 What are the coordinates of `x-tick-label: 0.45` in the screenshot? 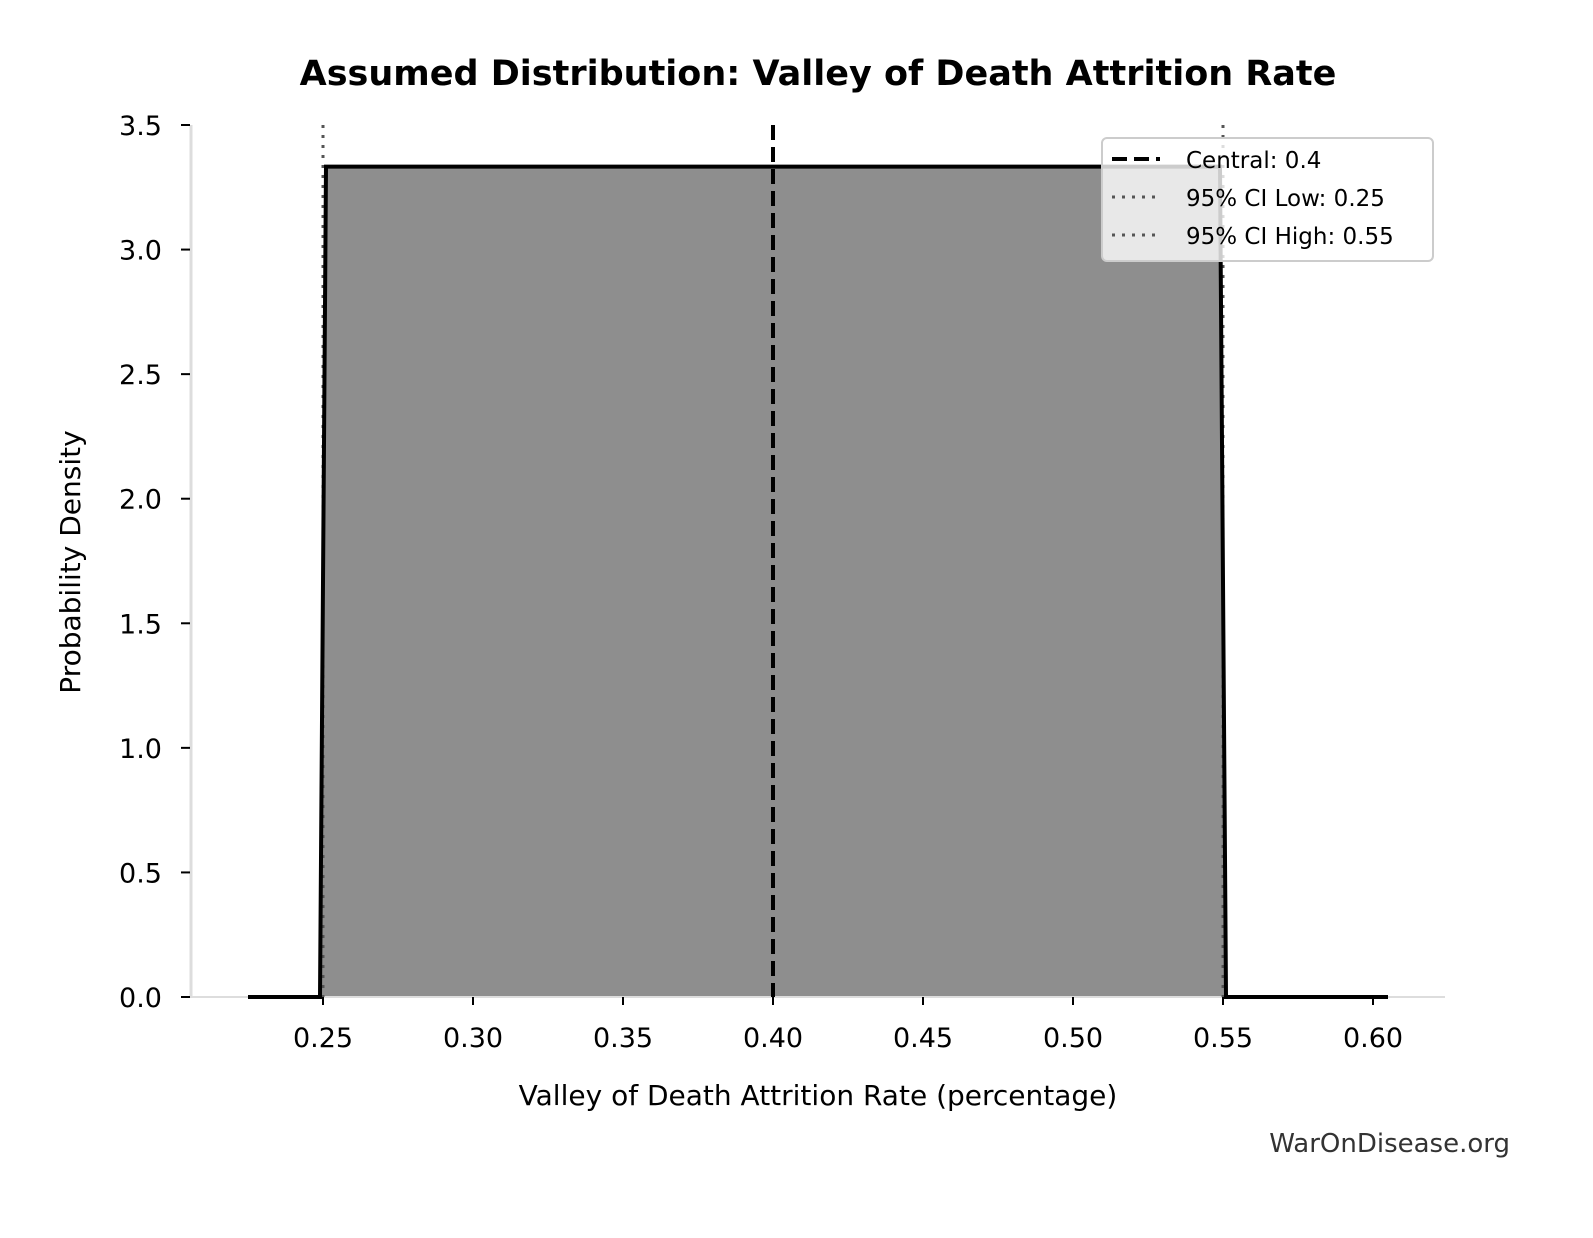 It's located at (923, 1038).